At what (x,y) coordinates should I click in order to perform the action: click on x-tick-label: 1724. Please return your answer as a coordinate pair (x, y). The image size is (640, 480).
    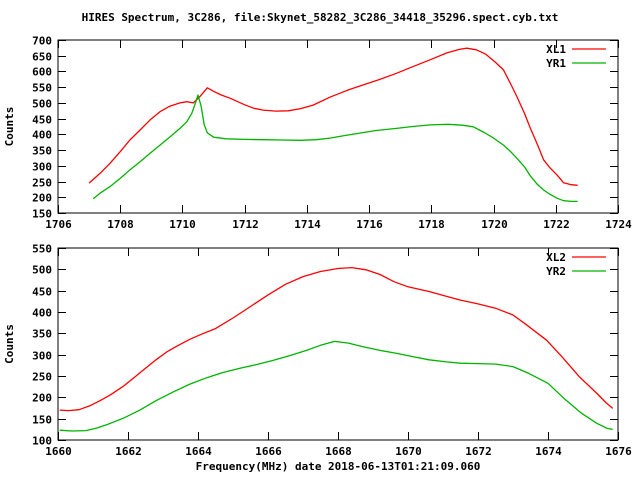
    Looking at the image, I should click on (618, 224).